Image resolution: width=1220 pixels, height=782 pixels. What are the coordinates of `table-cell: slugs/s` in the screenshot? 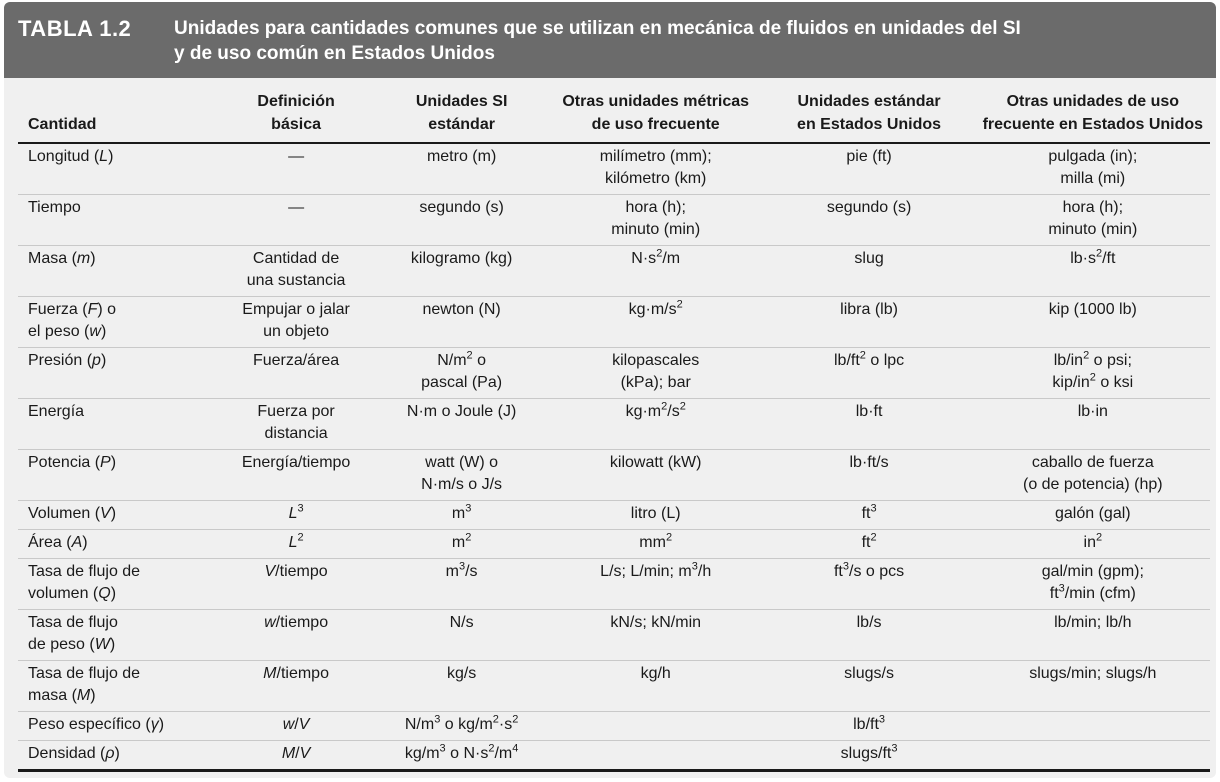 It's located at (869, 686).